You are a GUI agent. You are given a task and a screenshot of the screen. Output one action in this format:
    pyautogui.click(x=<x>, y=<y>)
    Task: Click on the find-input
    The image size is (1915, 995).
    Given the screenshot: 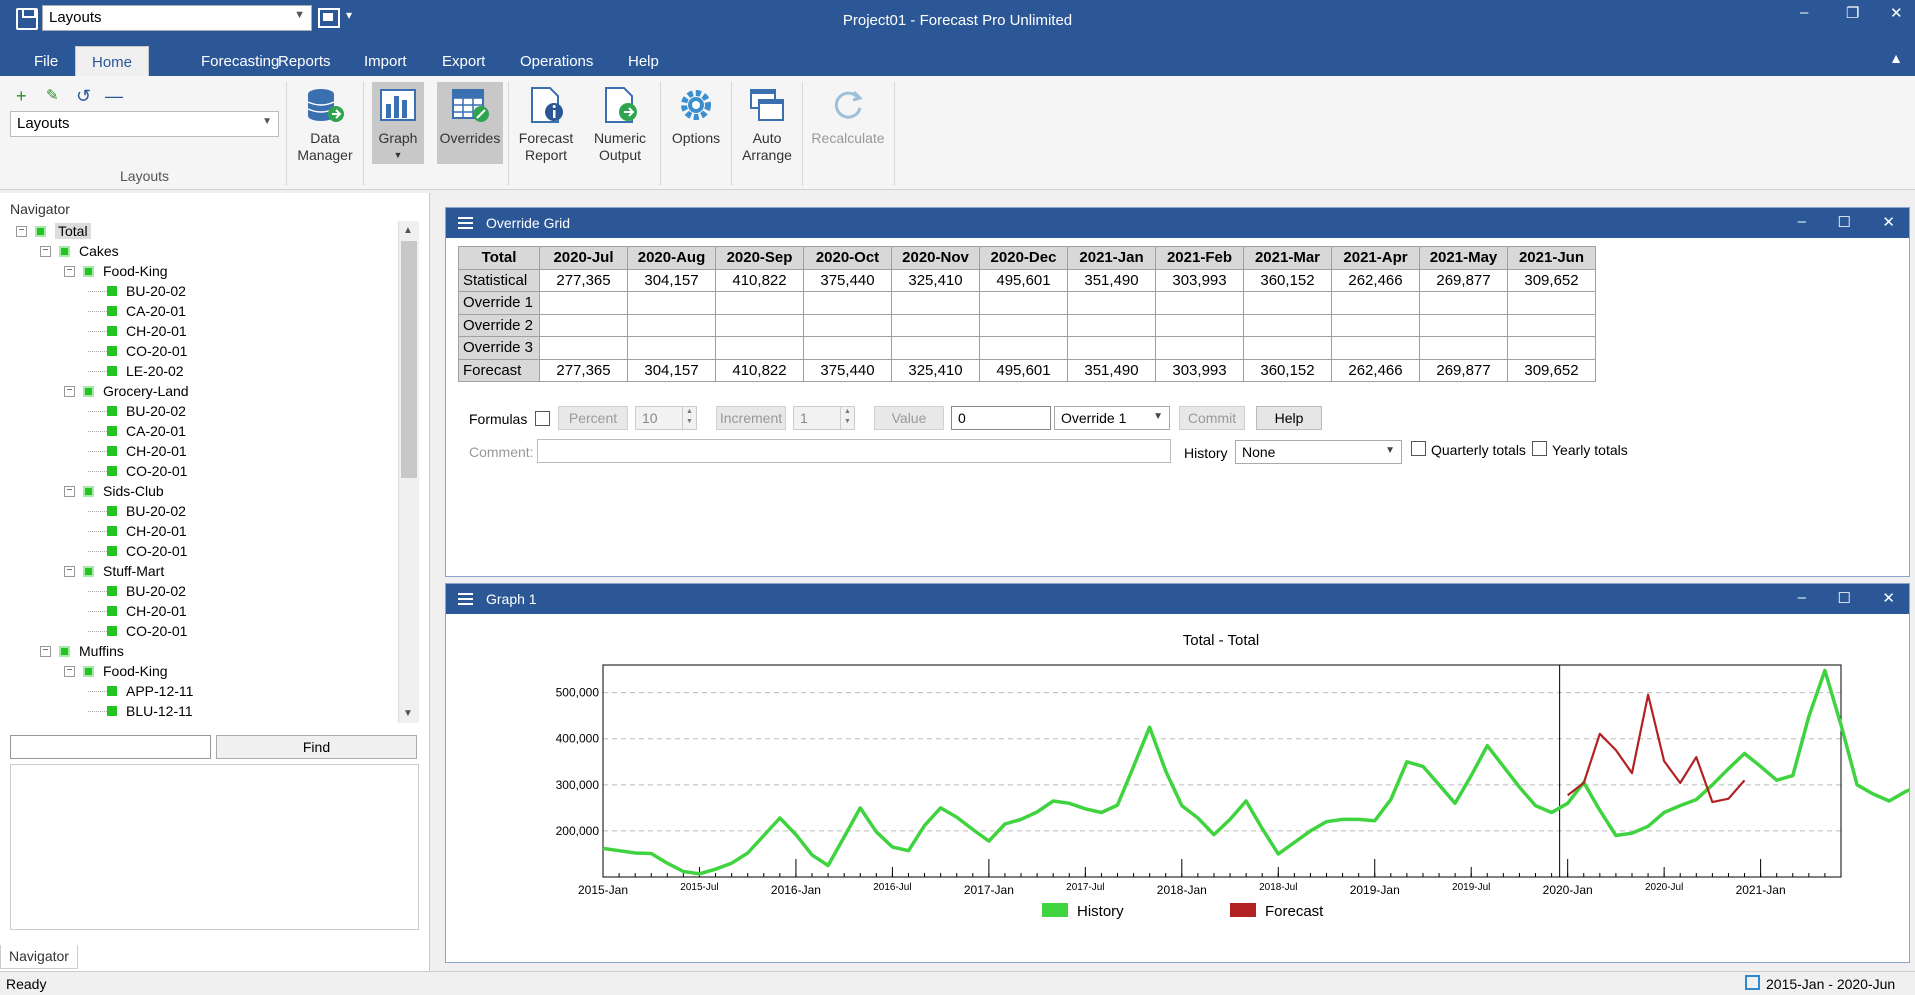 What is the action you would take?
    pyautogui.click(x=110, y=747)
    